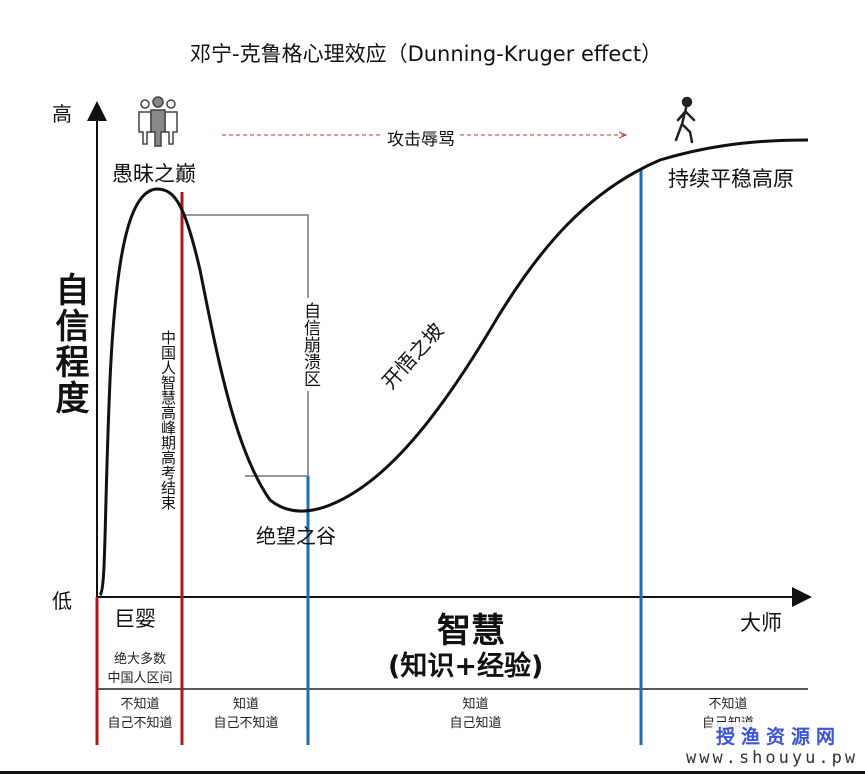 This screenshot has width=865, height=774. I want to click on collapse-bracket, so click(245, 345).